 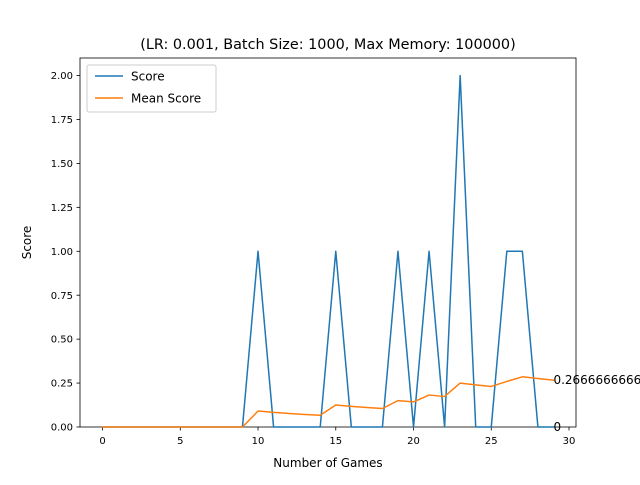 I want to click on y-tick-label: 2.00, so click(x=62, y=76).